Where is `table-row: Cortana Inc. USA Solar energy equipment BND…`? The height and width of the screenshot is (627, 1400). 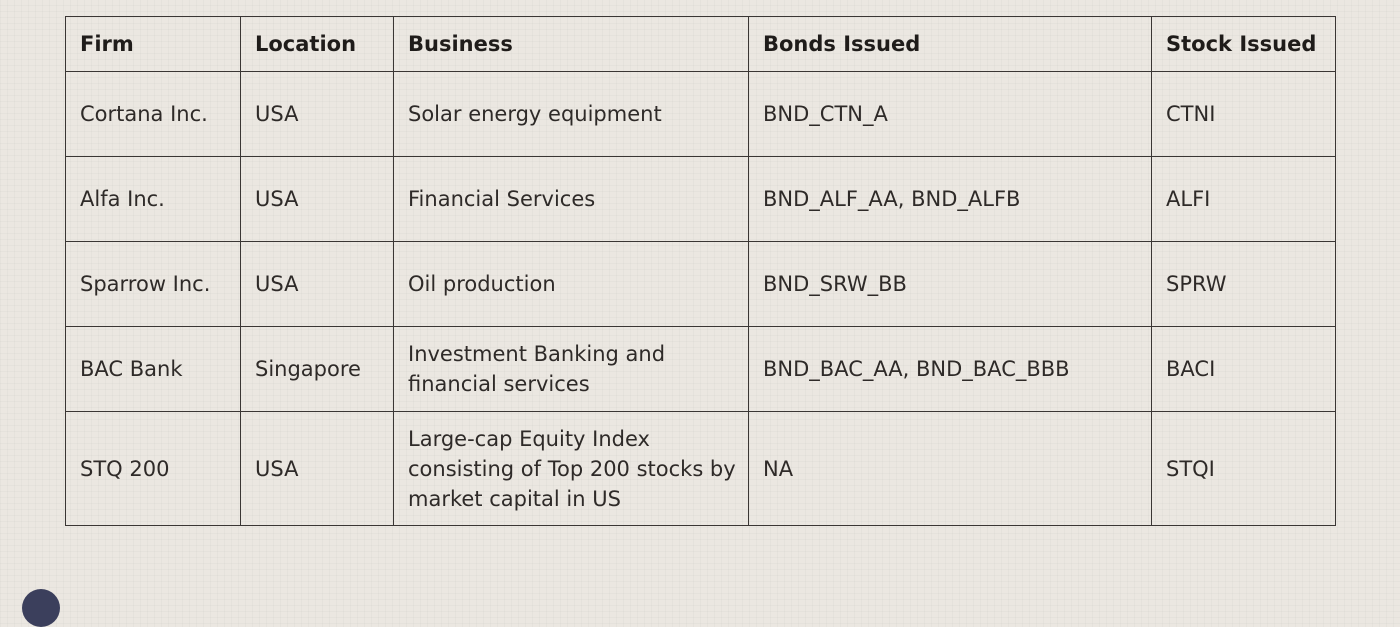 table-row: Cortana Inc. USA Solar energy equipment BND… is located at coordinates (700, 114).